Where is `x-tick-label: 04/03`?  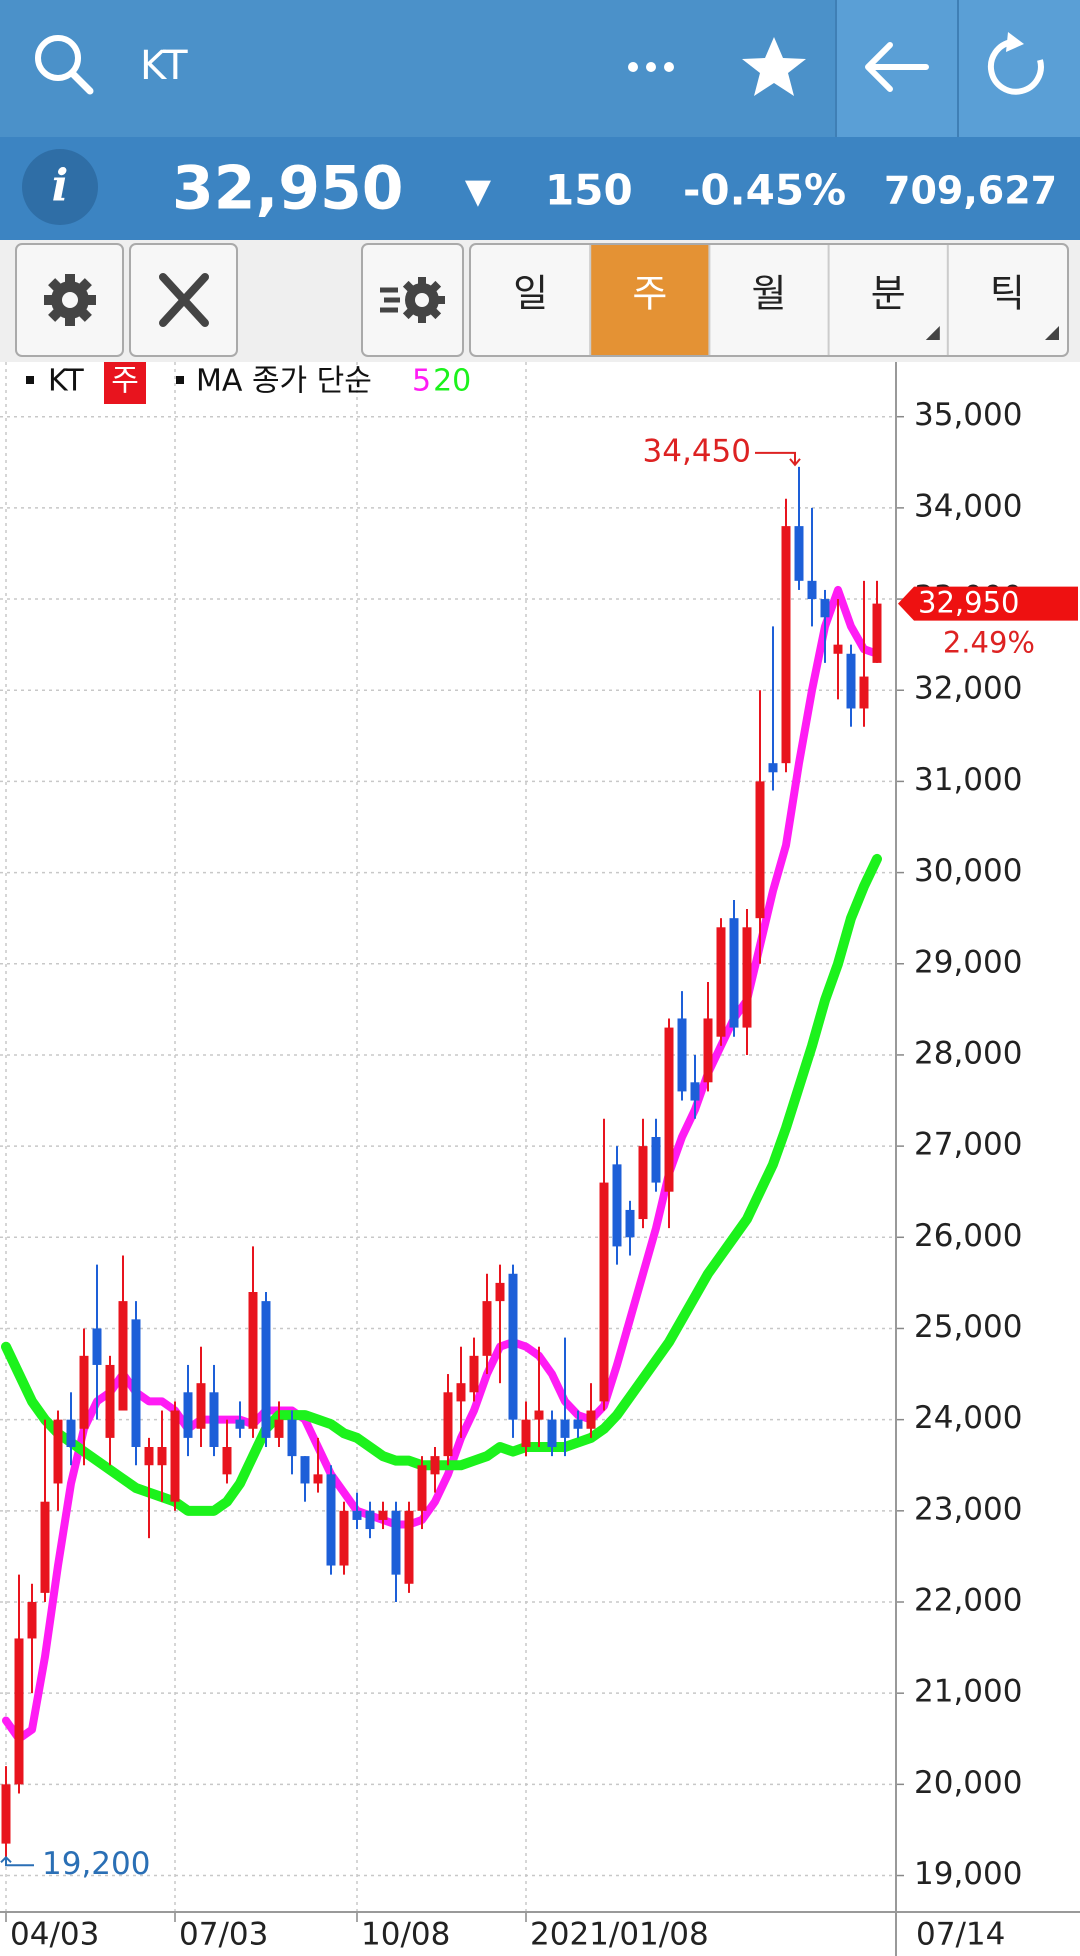
x-tick-label: 04/03 is located at coordinates (54, 1935).